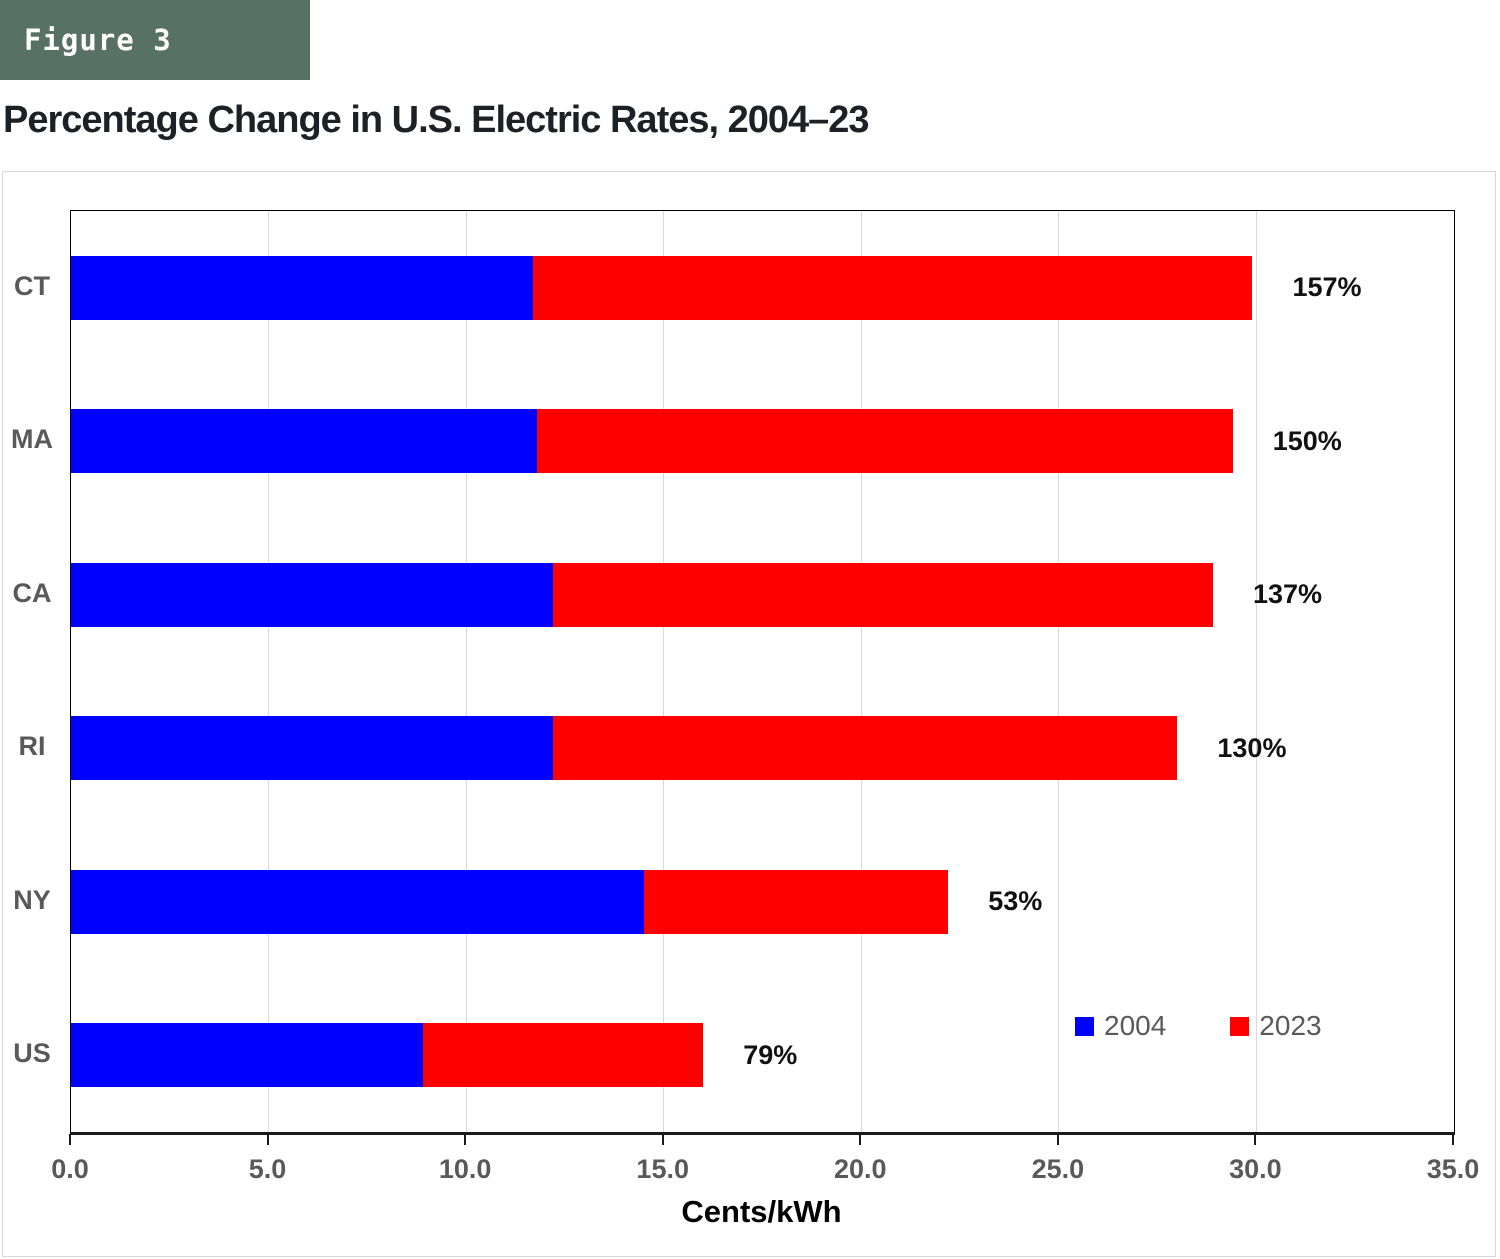 This screenshot has height=1259, width=1500. What do you see at coordinates (1084, 1026) in the screenshot?
I see `legend-swatch-2004` at bounding box center [1084, 1026].